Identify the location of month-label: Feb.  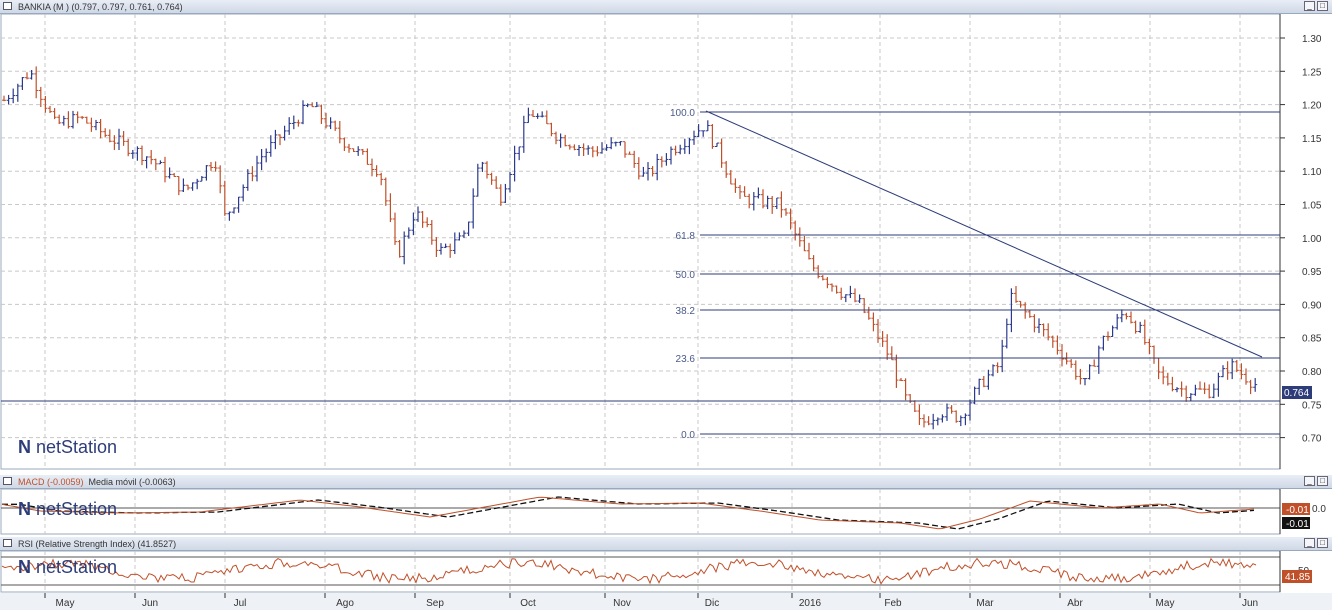
(893, 603).